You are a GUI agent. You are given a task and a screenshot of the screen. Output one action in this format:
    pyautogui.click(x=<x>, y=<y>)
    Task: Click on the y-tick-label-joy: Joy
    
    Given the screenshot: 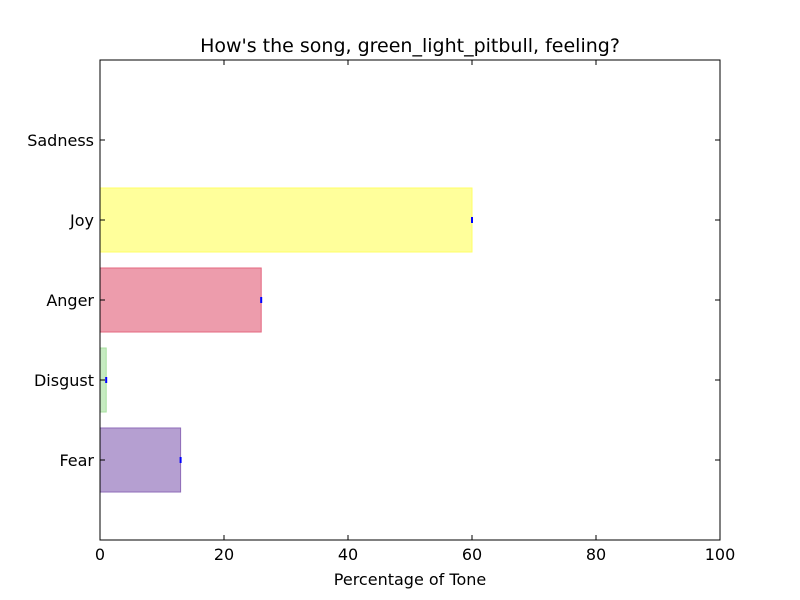 What is the action you would take?
    pyautogui.click(x=81, y=220)
    